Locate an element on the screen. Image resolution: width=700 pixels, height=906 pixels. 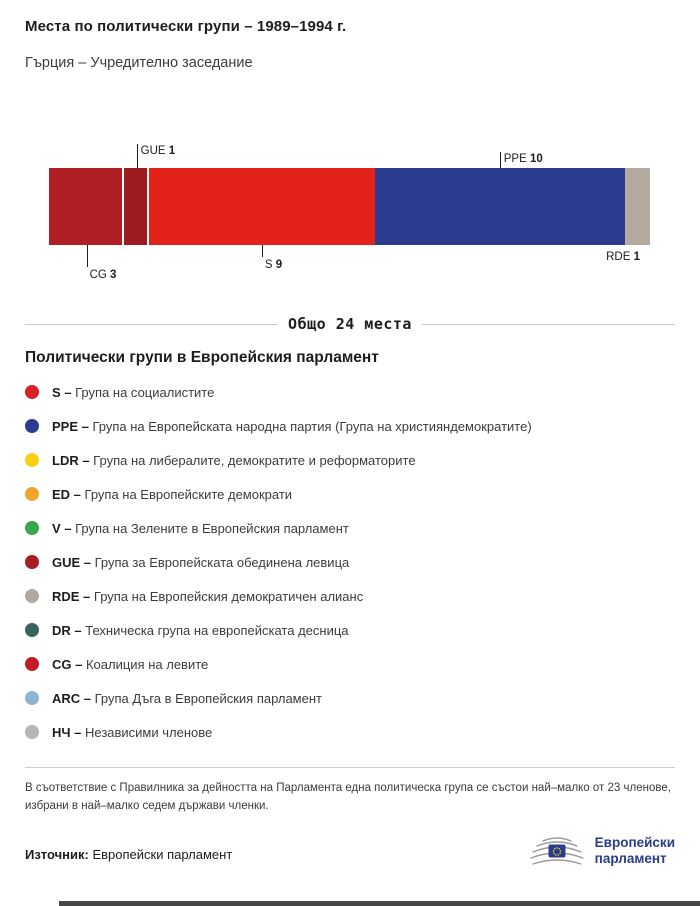
bottom-strip is located at coordinates (379, 903).